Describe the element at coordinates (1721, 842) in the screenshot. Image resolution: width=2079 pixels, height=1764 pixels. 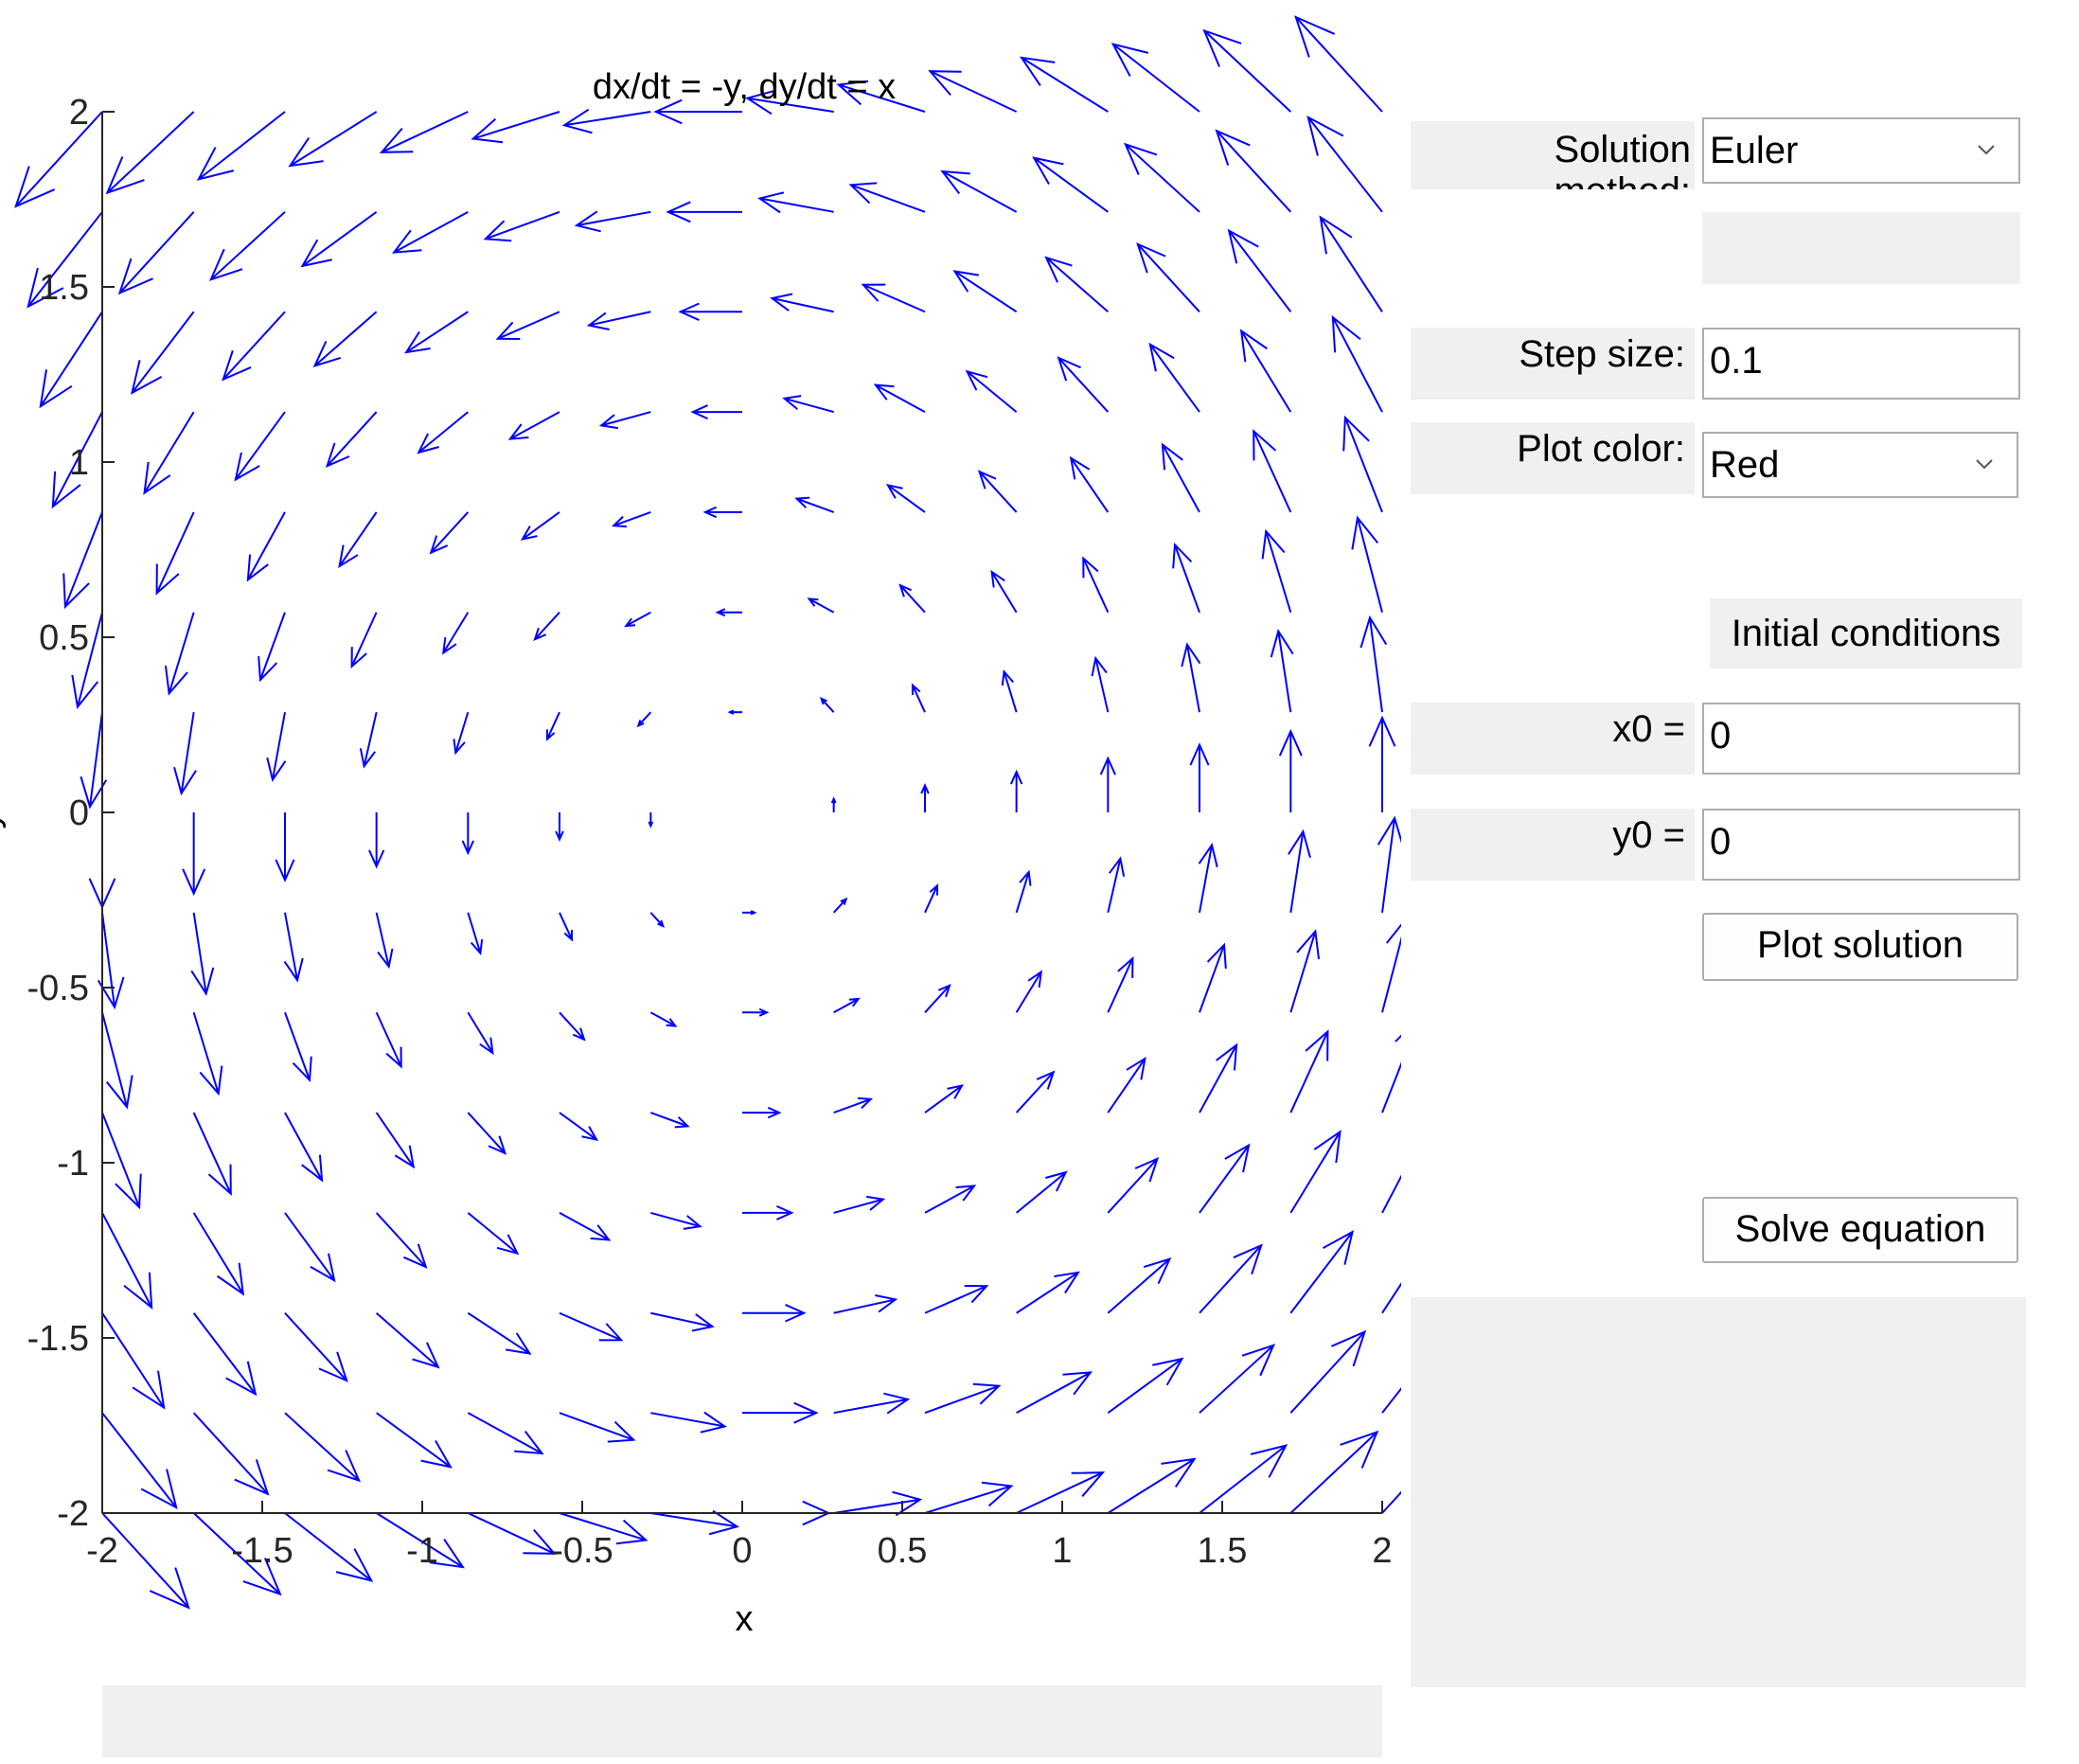
I see `y0-value: 0` at that location.